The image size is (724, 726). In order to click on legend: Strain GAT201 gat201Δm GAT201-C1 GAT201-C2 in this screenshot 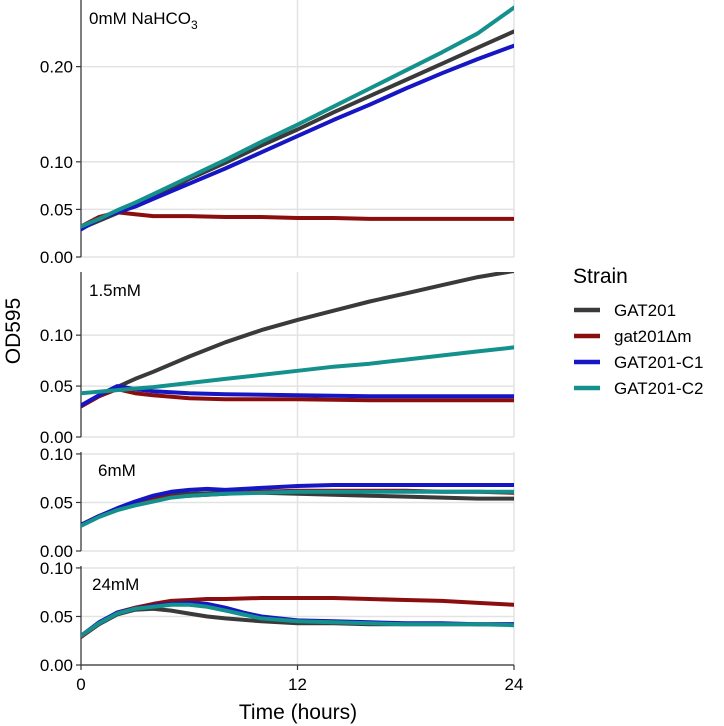, I will do `click(638, 331)`.